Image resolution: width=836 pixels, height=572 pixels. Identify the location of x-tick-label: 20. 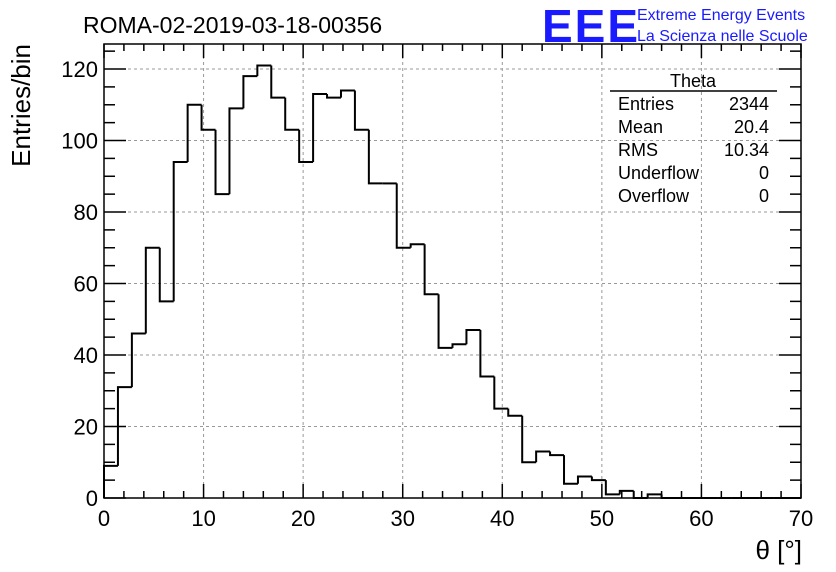
(303, 518).